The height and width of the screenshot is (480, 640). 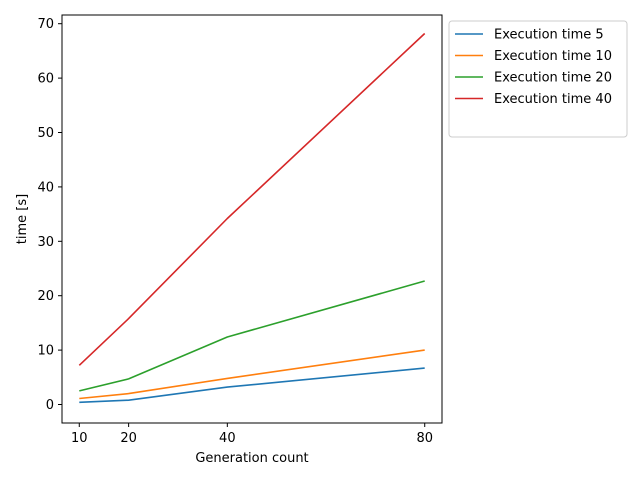 What do you see at coordinates (45, 242) in the screenshot?
I see `y-tick-label: 30` at bounding box center [45, 242].